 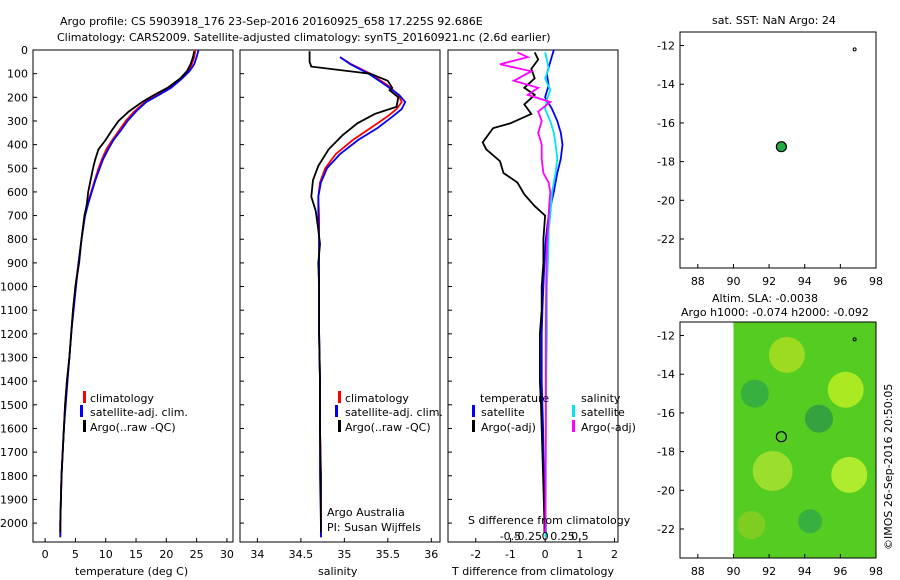 What do you see at coordinates (14, 358) in the screenshot?
I see `depth-tick-label: 1300` at bounding box center [14, 358].